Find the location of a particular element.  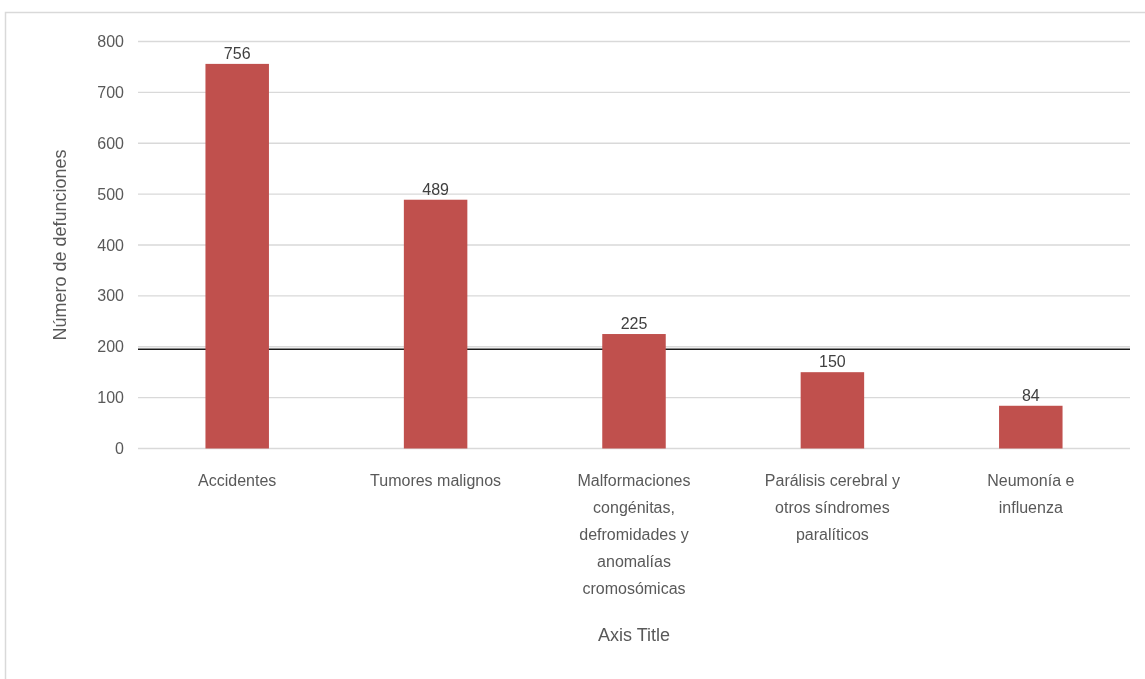

x-tick-label: Tumores malignos is located at coordinates (436, 480).